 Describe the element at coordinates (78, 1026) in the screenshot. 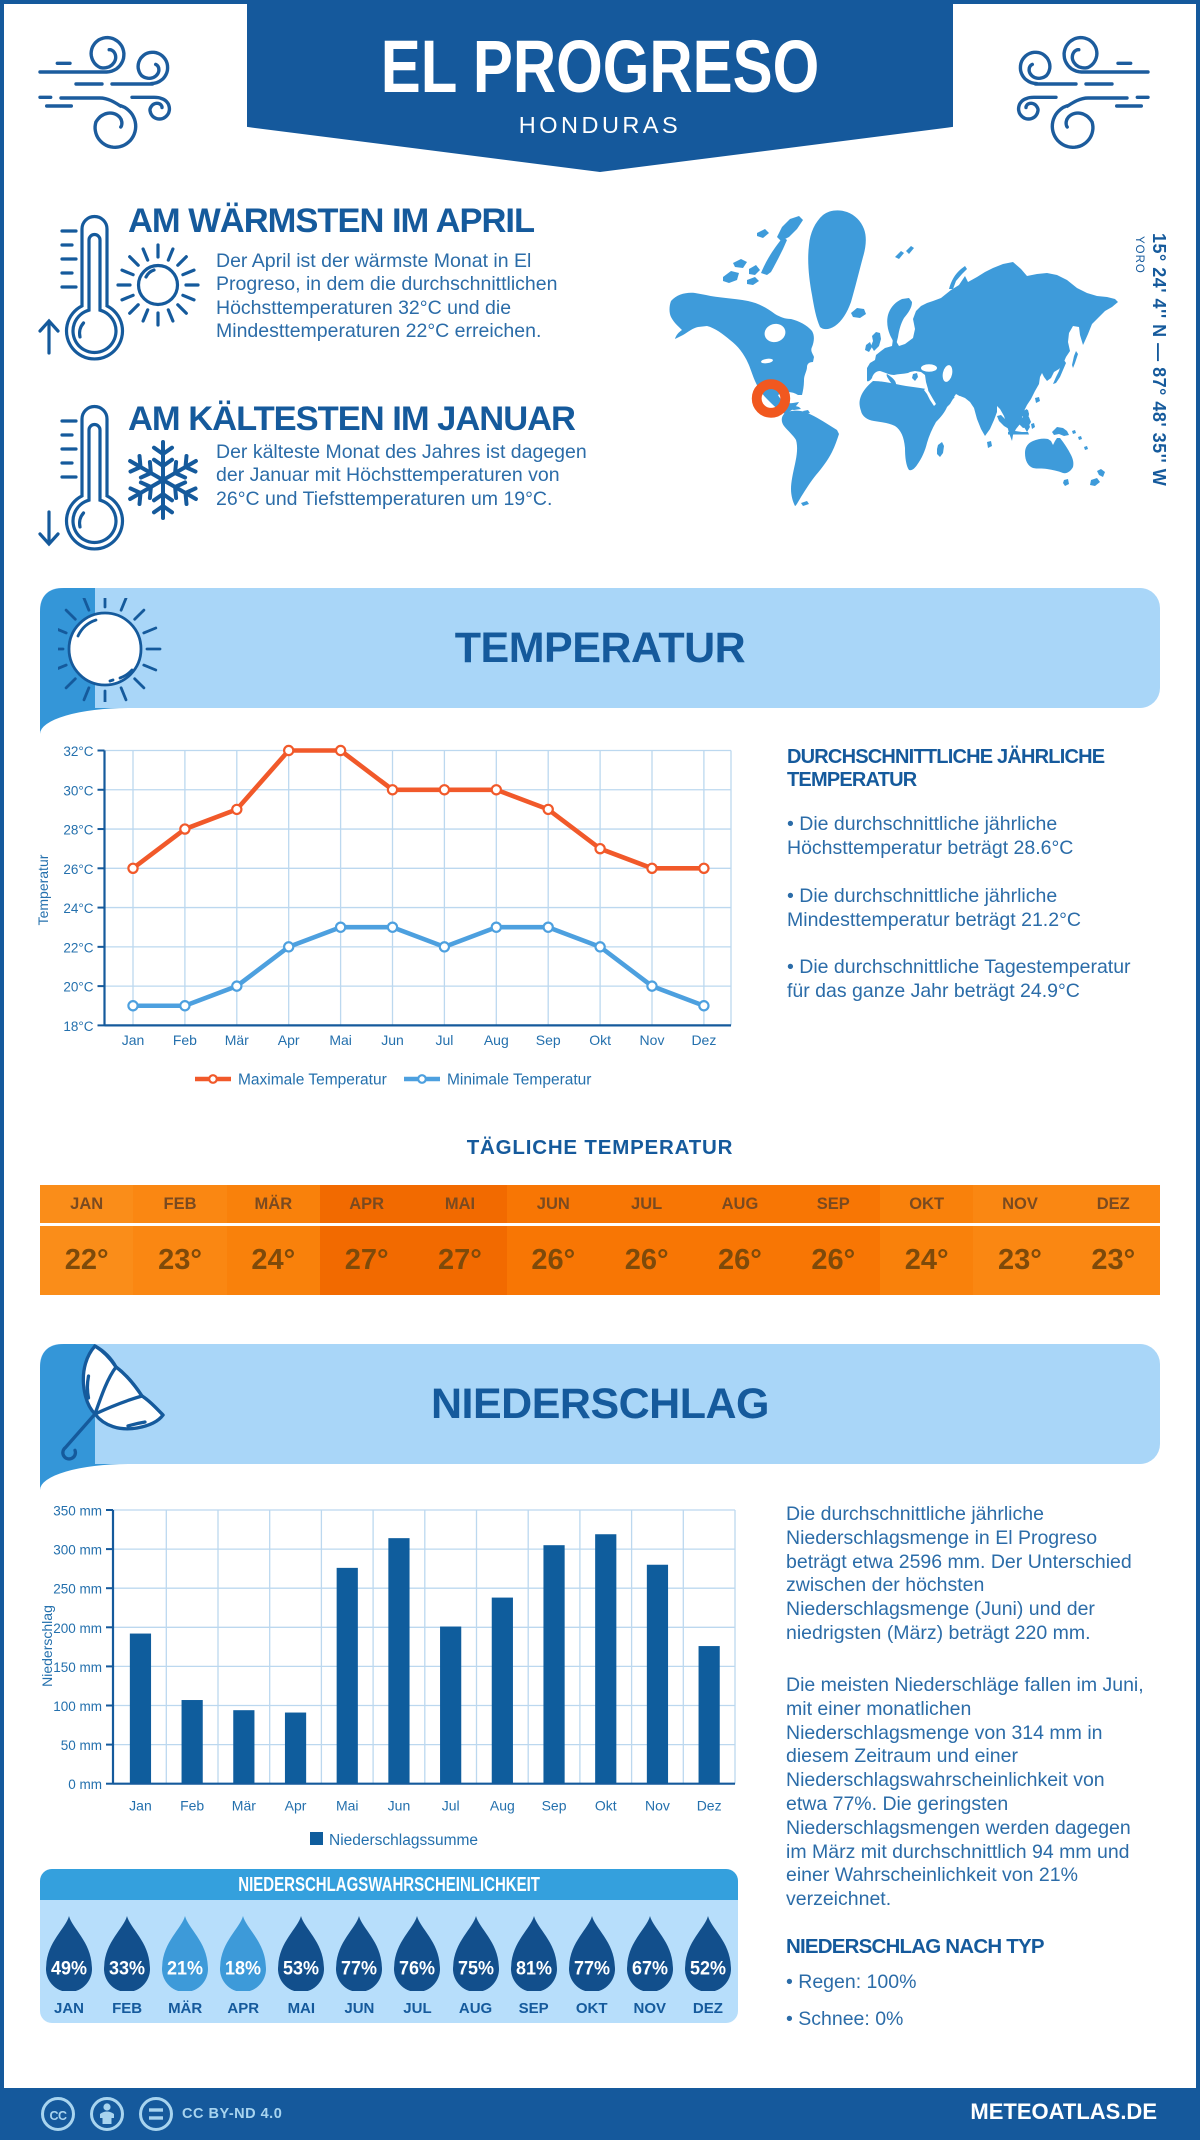

I see `svg-text: 18°C` at that location.